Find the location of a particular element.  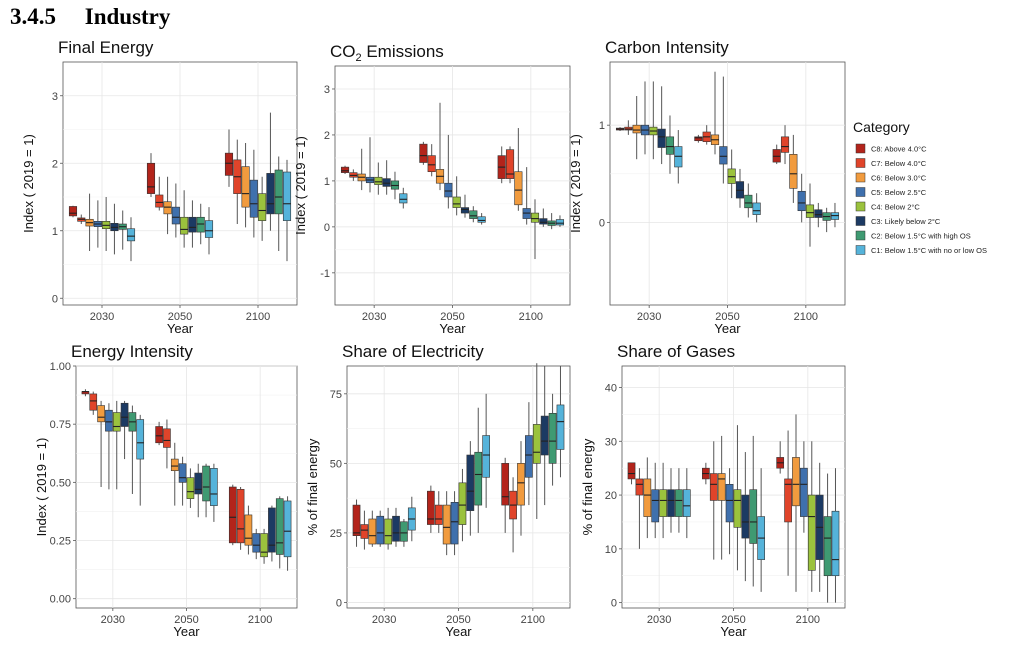

legend-item: C2: Below 1.5°C with high OS is located at coordinates (913, 235).